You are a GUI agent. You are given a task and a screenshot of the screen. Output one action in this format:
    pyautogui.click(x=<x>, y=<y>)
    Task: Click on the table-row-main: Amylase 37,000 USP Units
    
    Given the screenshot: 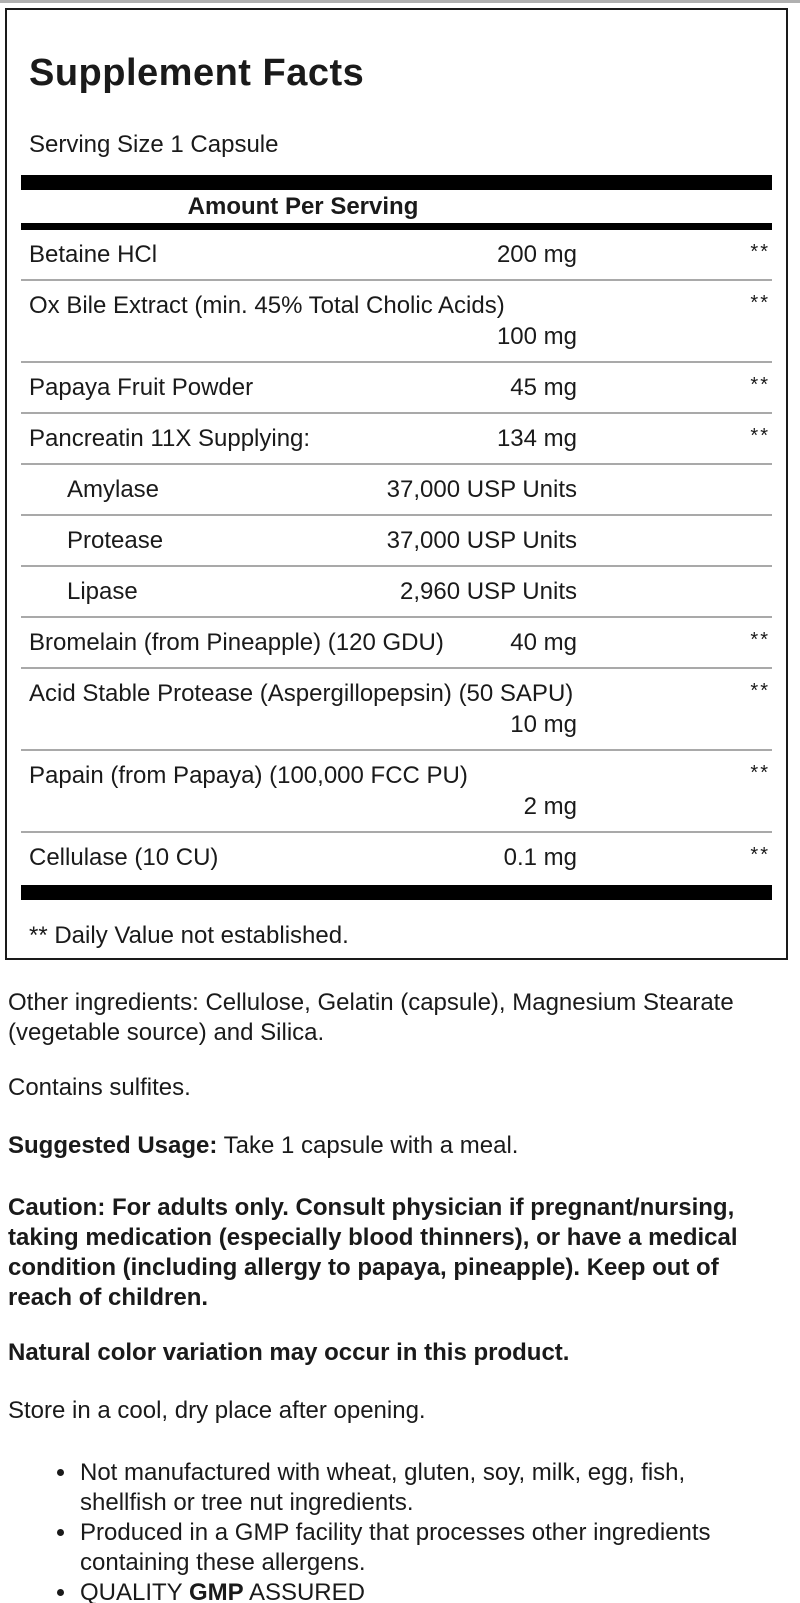 What is the action you would take?
    pyautogui.click(x=303, y=489)
    